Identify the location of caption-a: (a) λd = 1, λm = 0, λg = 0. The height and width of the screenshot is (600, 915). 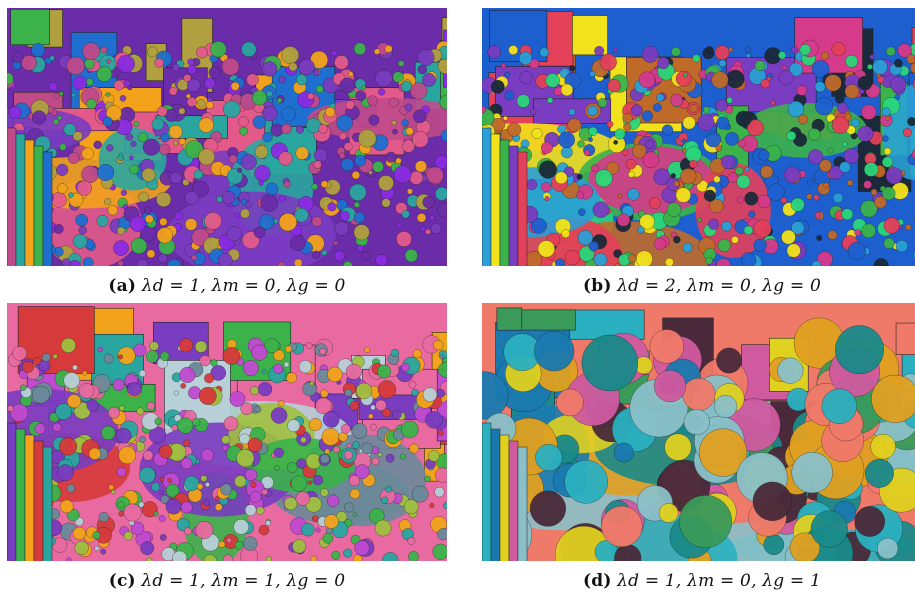
(227, 286).